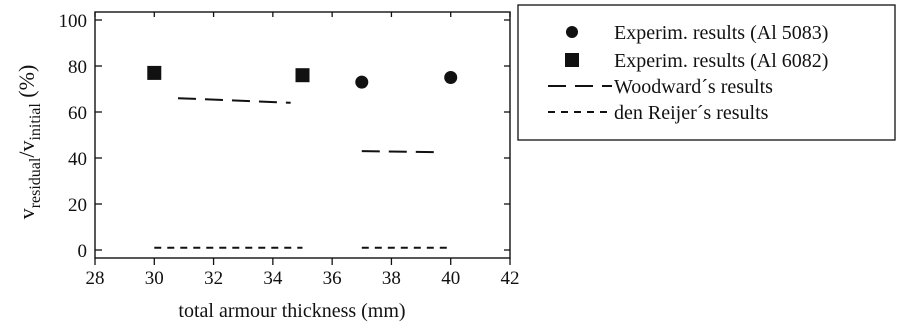 Image resolution: width=899 pixels, height=325 pixels. Describe the element at coordinates (26, 149) in the screenshot. I see `y-axis-title-part: /v` at that location.